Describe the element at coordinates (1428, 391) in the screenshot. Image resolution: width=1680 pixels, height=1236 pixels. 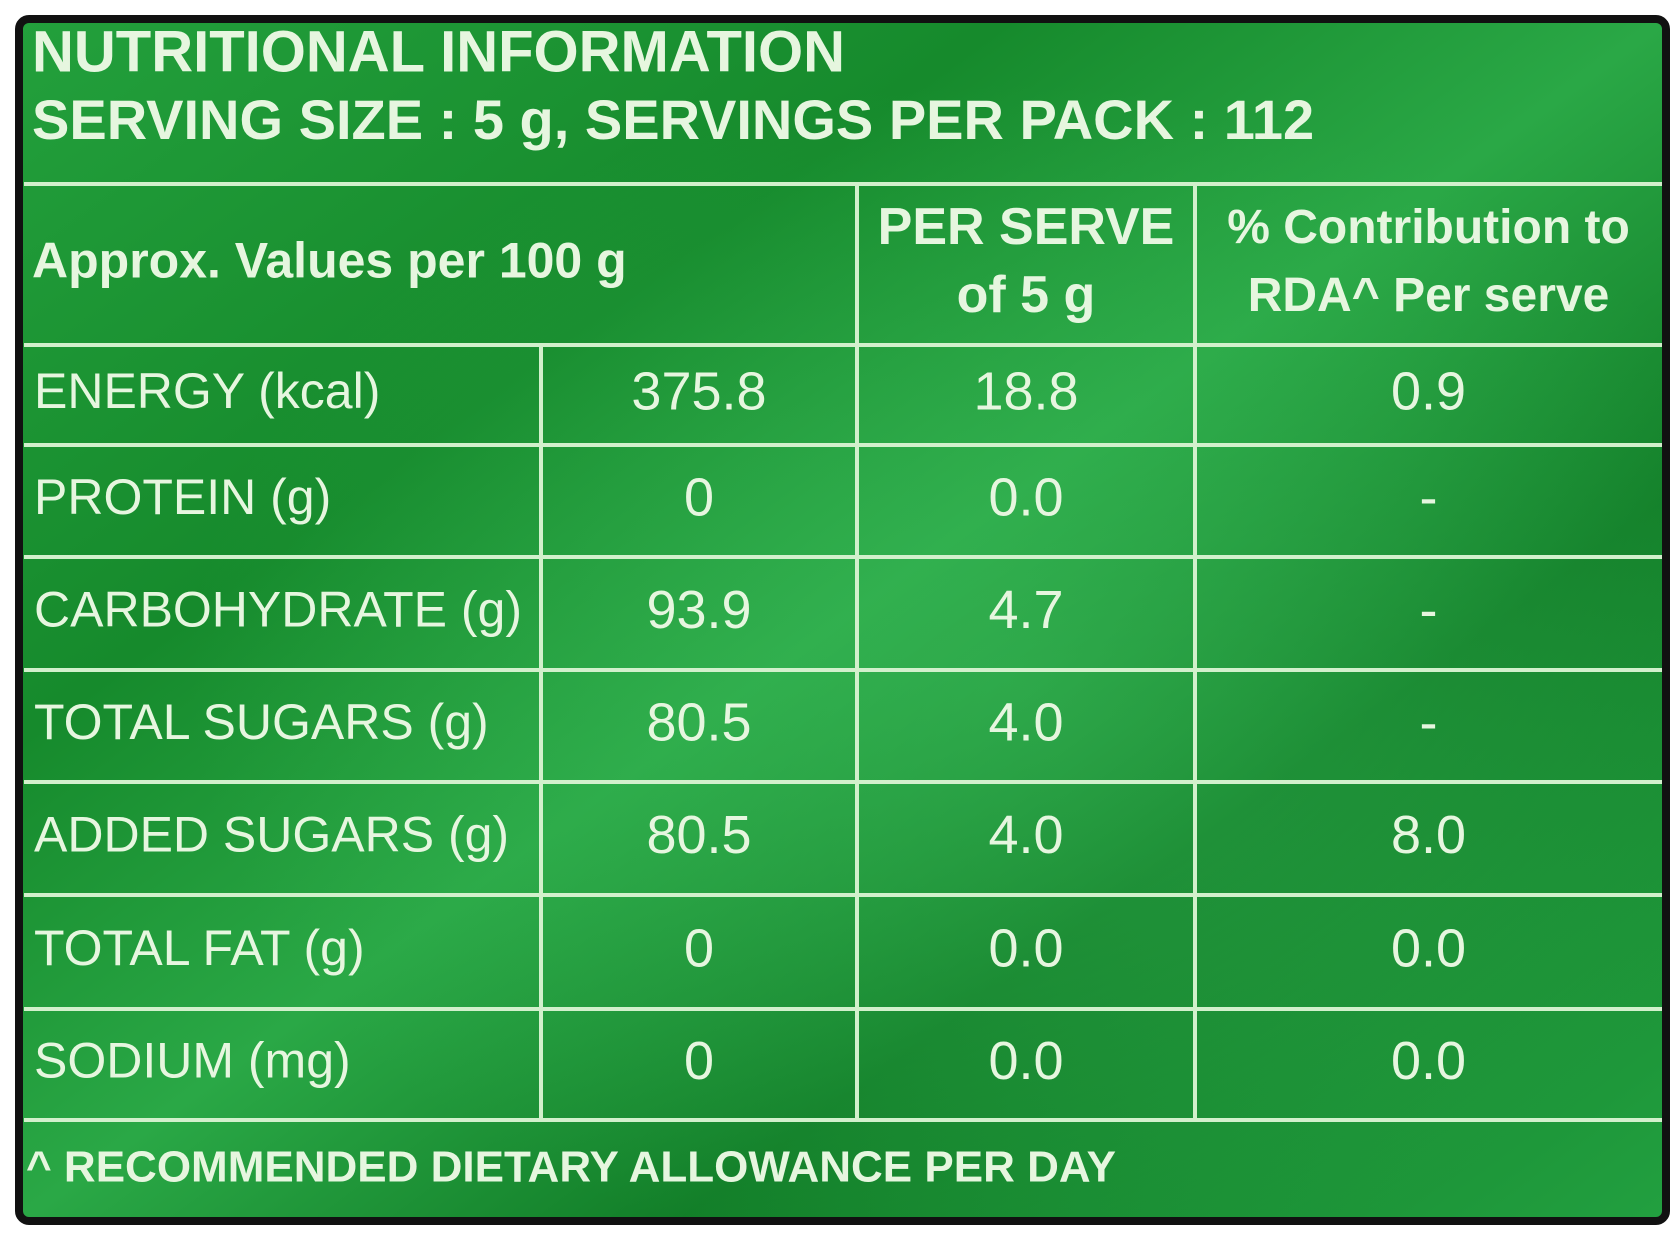
I see `nutrient-value: 0.9` at that location.